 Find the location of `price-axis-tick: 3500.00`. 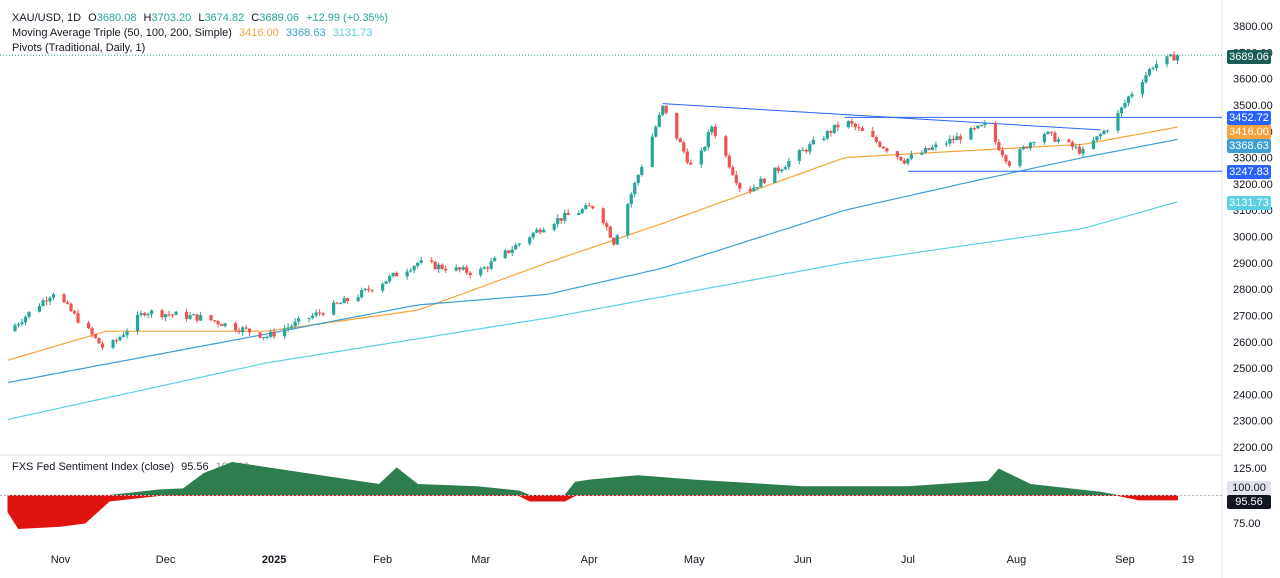

price-axis-tick: 3500.00 is located at coordinates (1253, 106).